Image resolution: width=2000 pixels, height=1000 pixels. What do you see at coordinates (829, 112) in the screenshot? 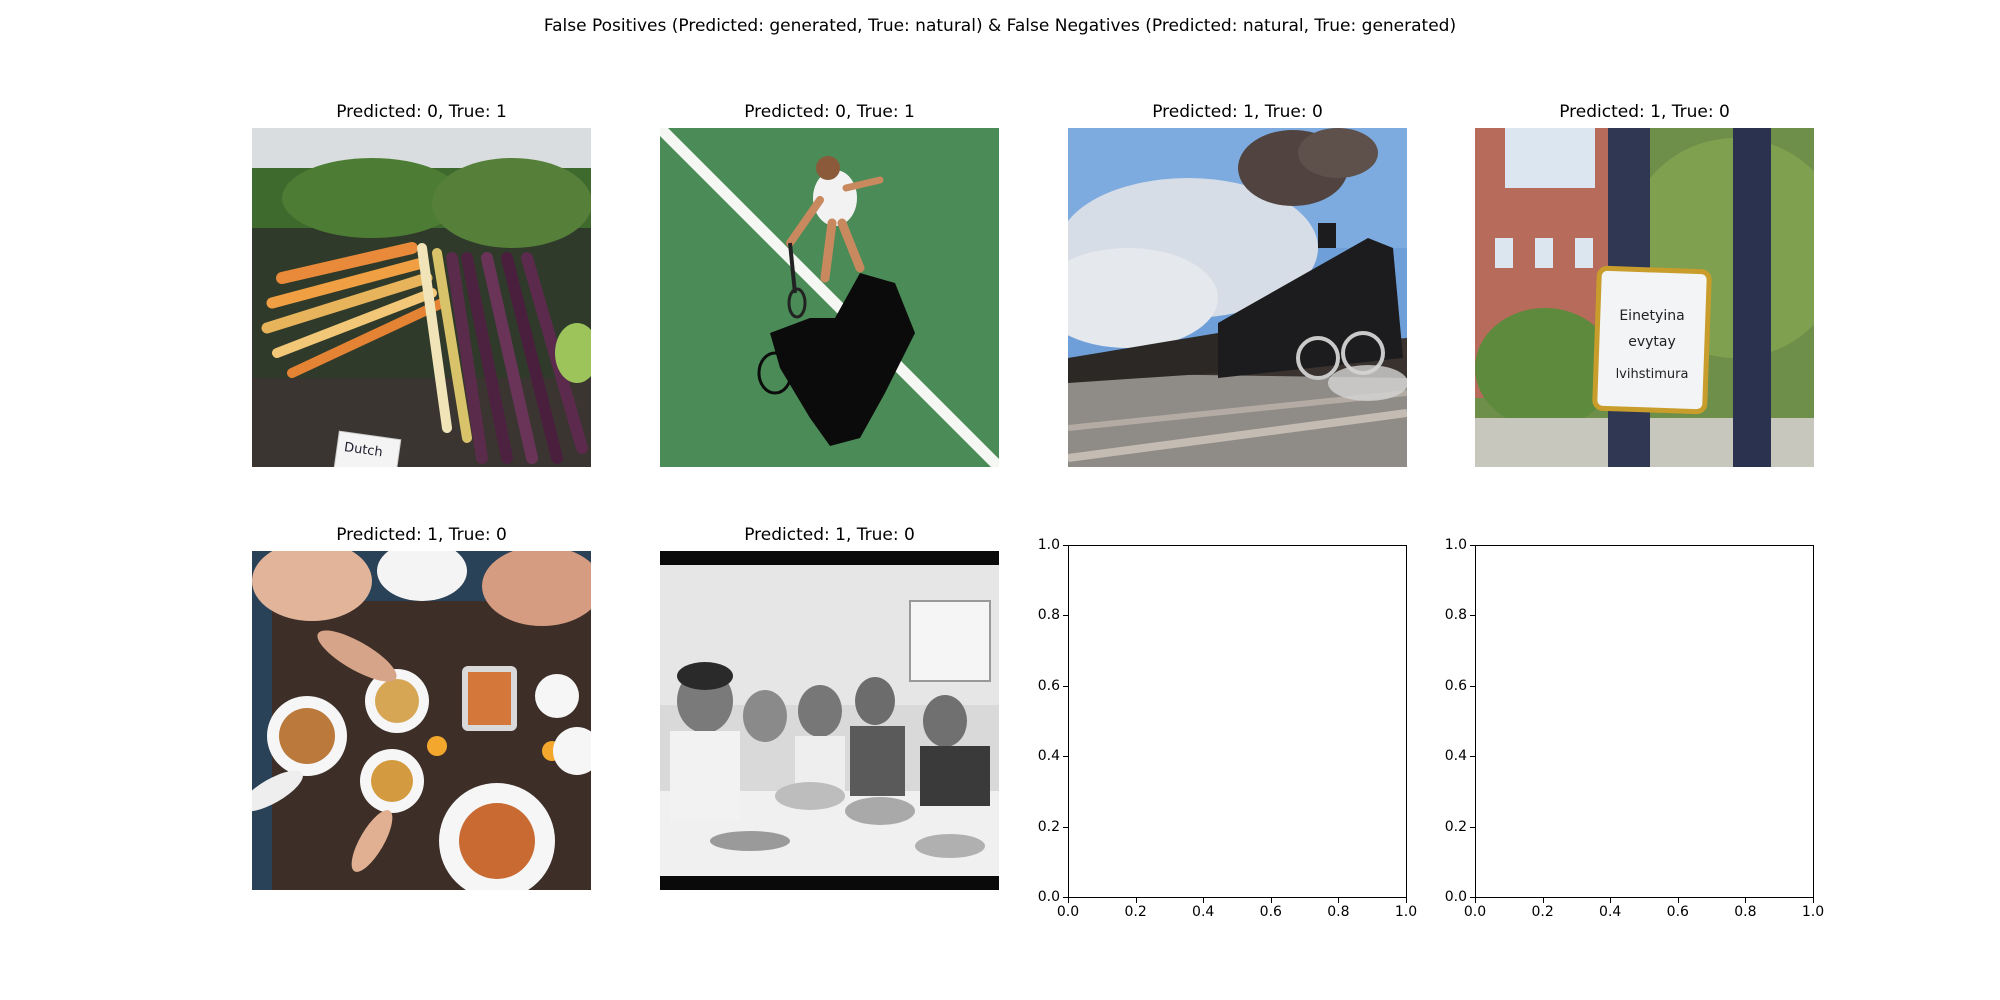
I see `panel-title-2: Predicted: 0, True: 1` at bounding box center [829, 112].